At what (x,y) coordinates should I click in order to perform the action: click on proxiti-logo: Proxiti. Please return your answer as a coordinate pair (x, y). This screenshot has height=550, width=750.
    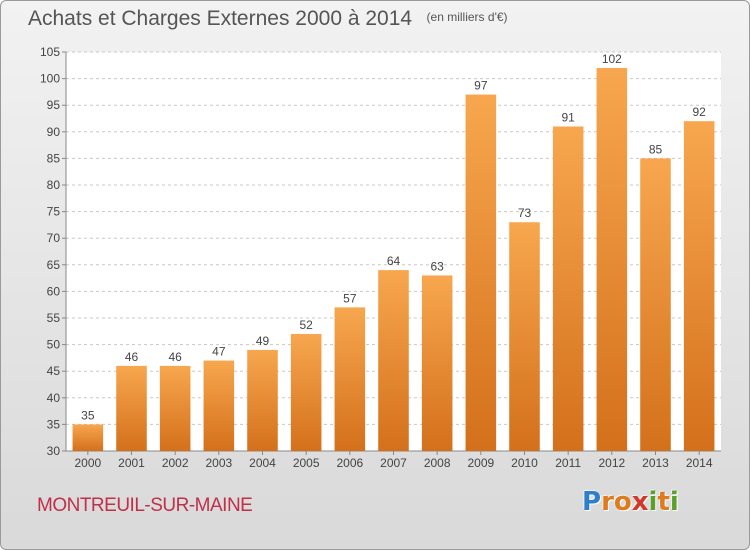
    Looking at the image, I should click on (630, 502).